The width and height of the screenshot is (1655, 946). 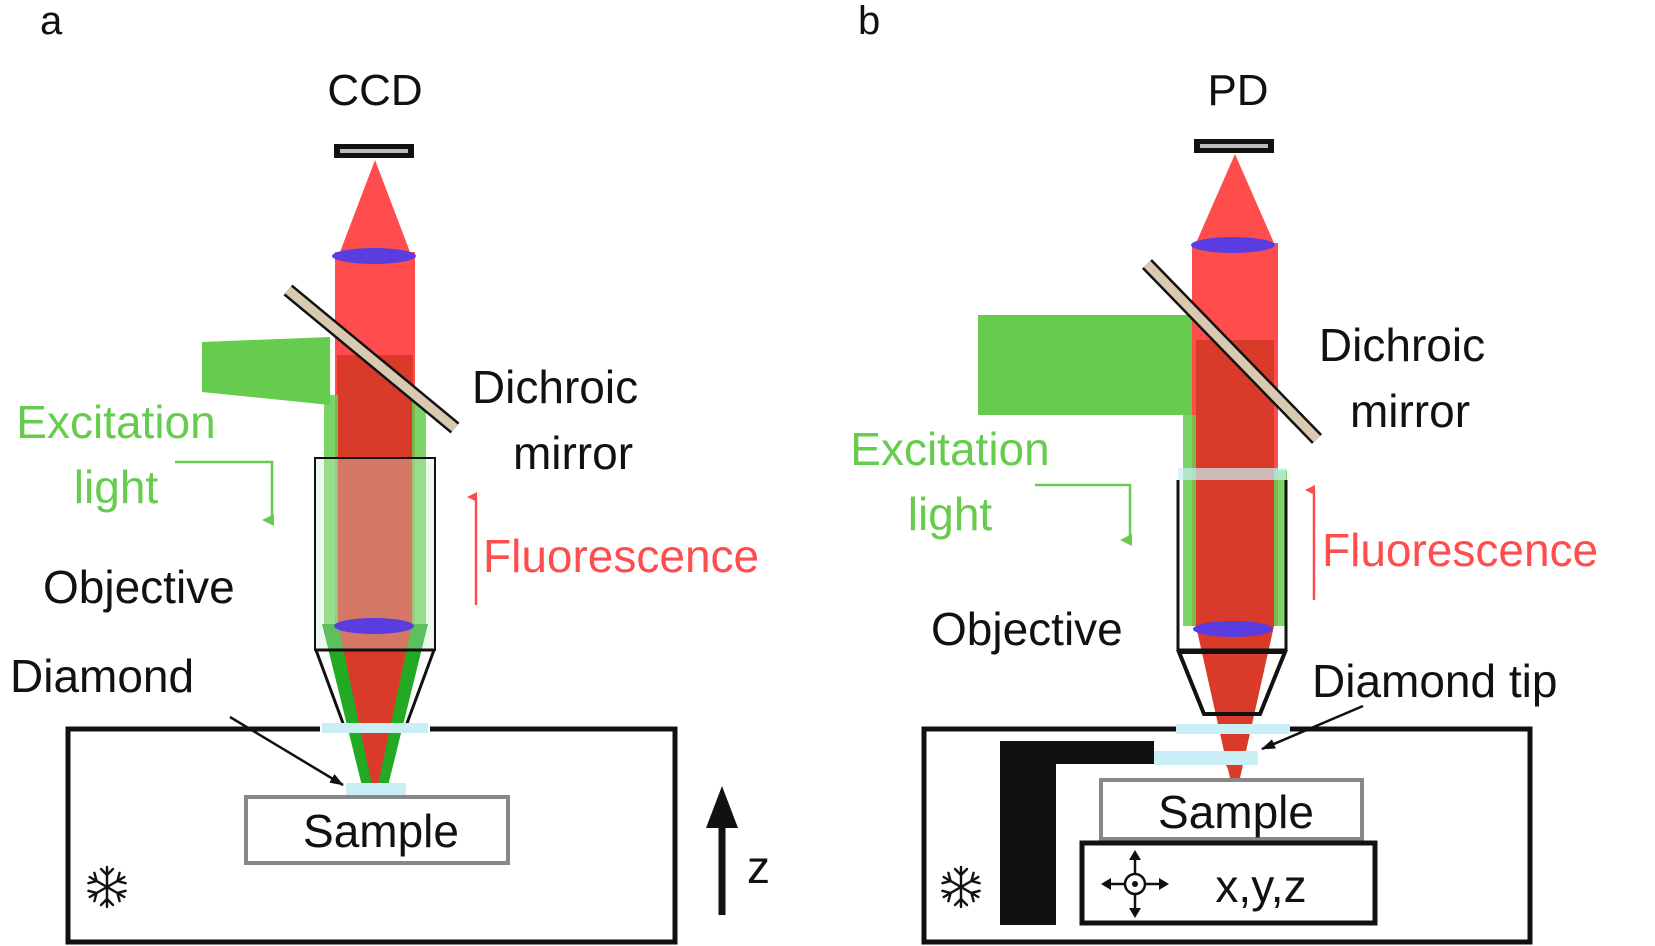 What do you see at coordinates (139, 587) in the screenshot?
I see `objective-label: Objective` at bounding box center [139, 587].